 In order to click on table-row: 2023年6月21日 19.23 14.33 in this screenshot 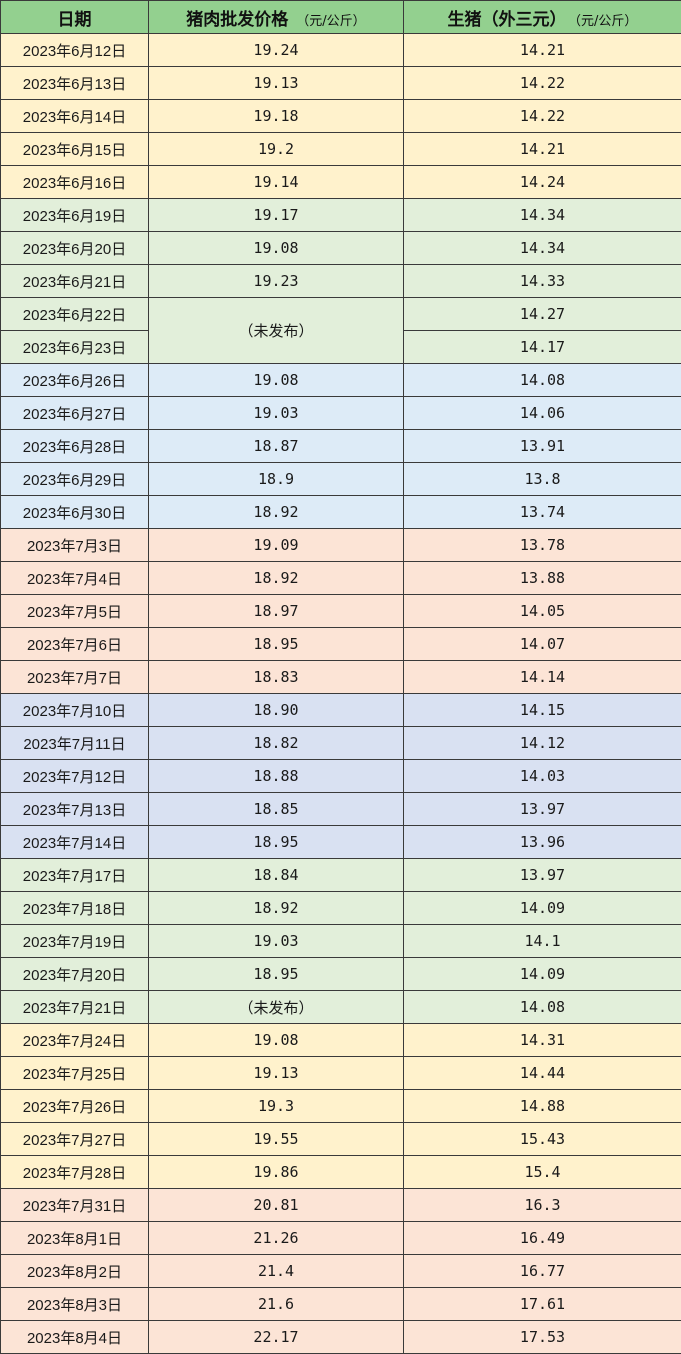, I will do `click(340, 281)`.